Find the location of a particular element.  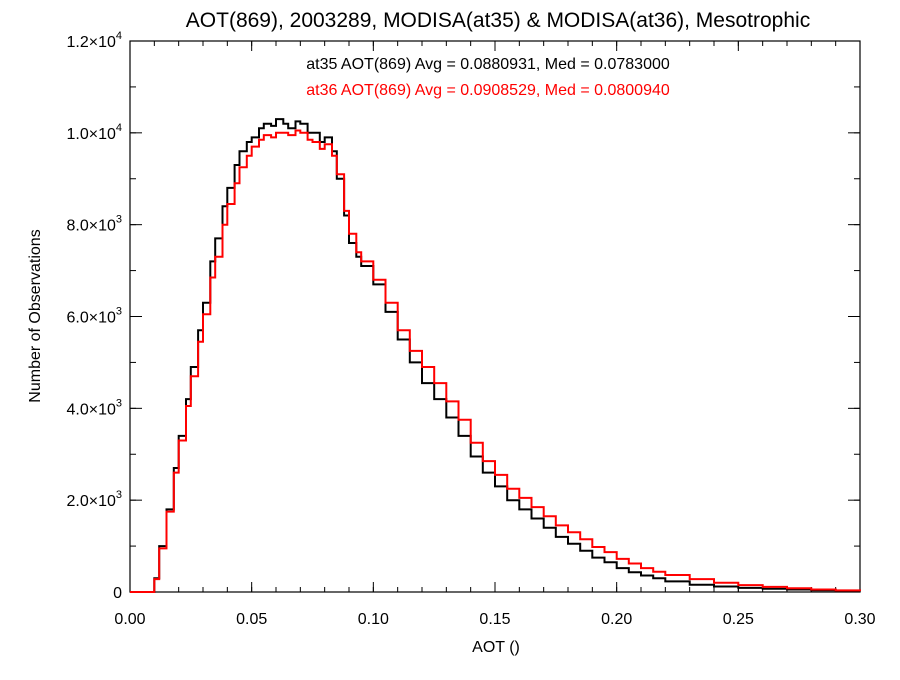

y-tick-label: 8.0×10³ is located at coordinates (94, 224).